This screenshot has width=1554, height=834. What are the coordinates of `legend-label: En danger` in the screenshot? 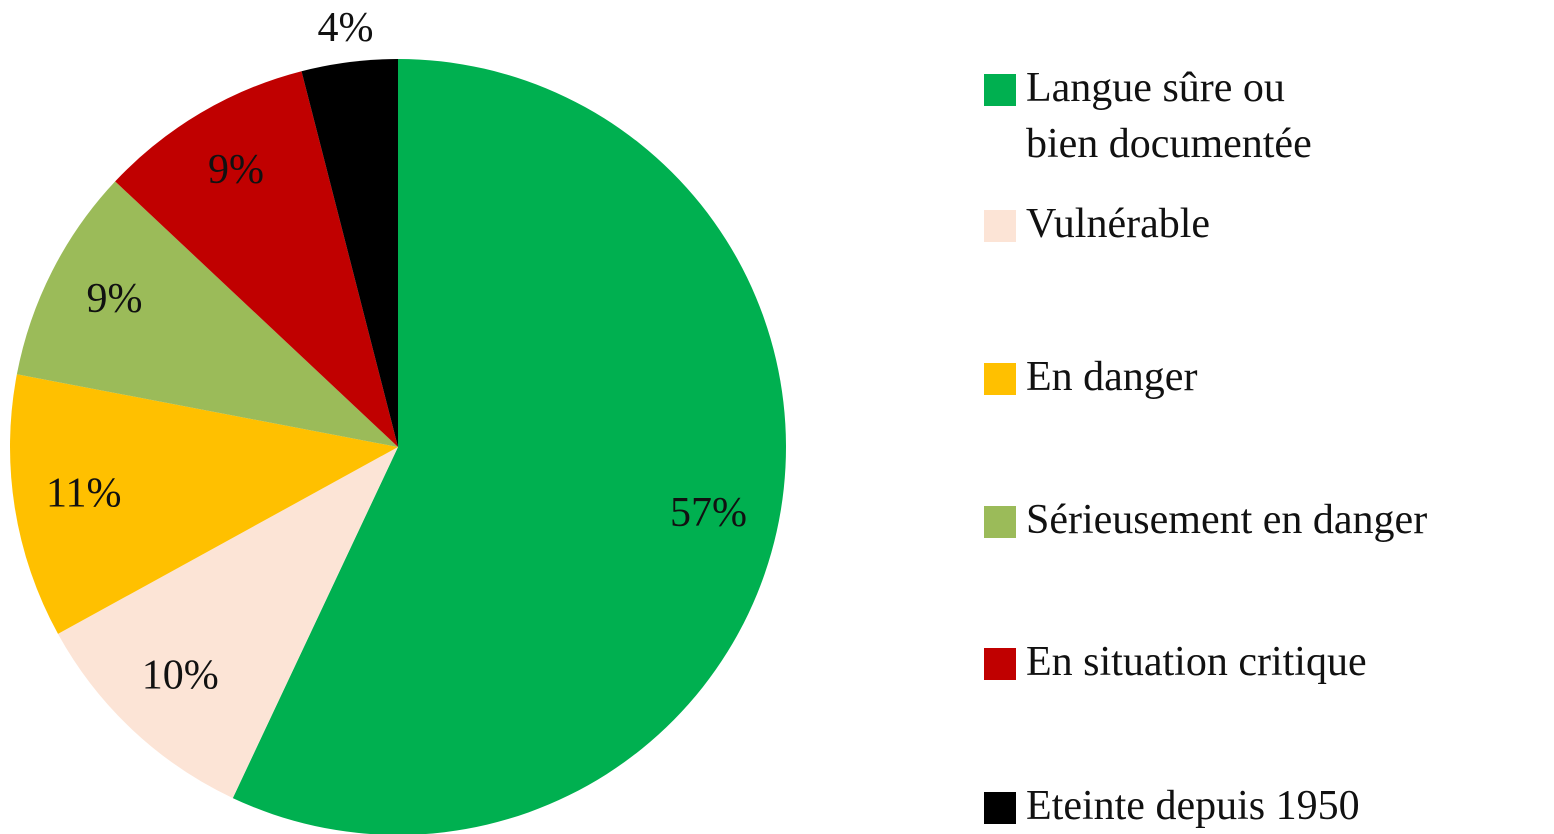 It's located at (1112, 377).